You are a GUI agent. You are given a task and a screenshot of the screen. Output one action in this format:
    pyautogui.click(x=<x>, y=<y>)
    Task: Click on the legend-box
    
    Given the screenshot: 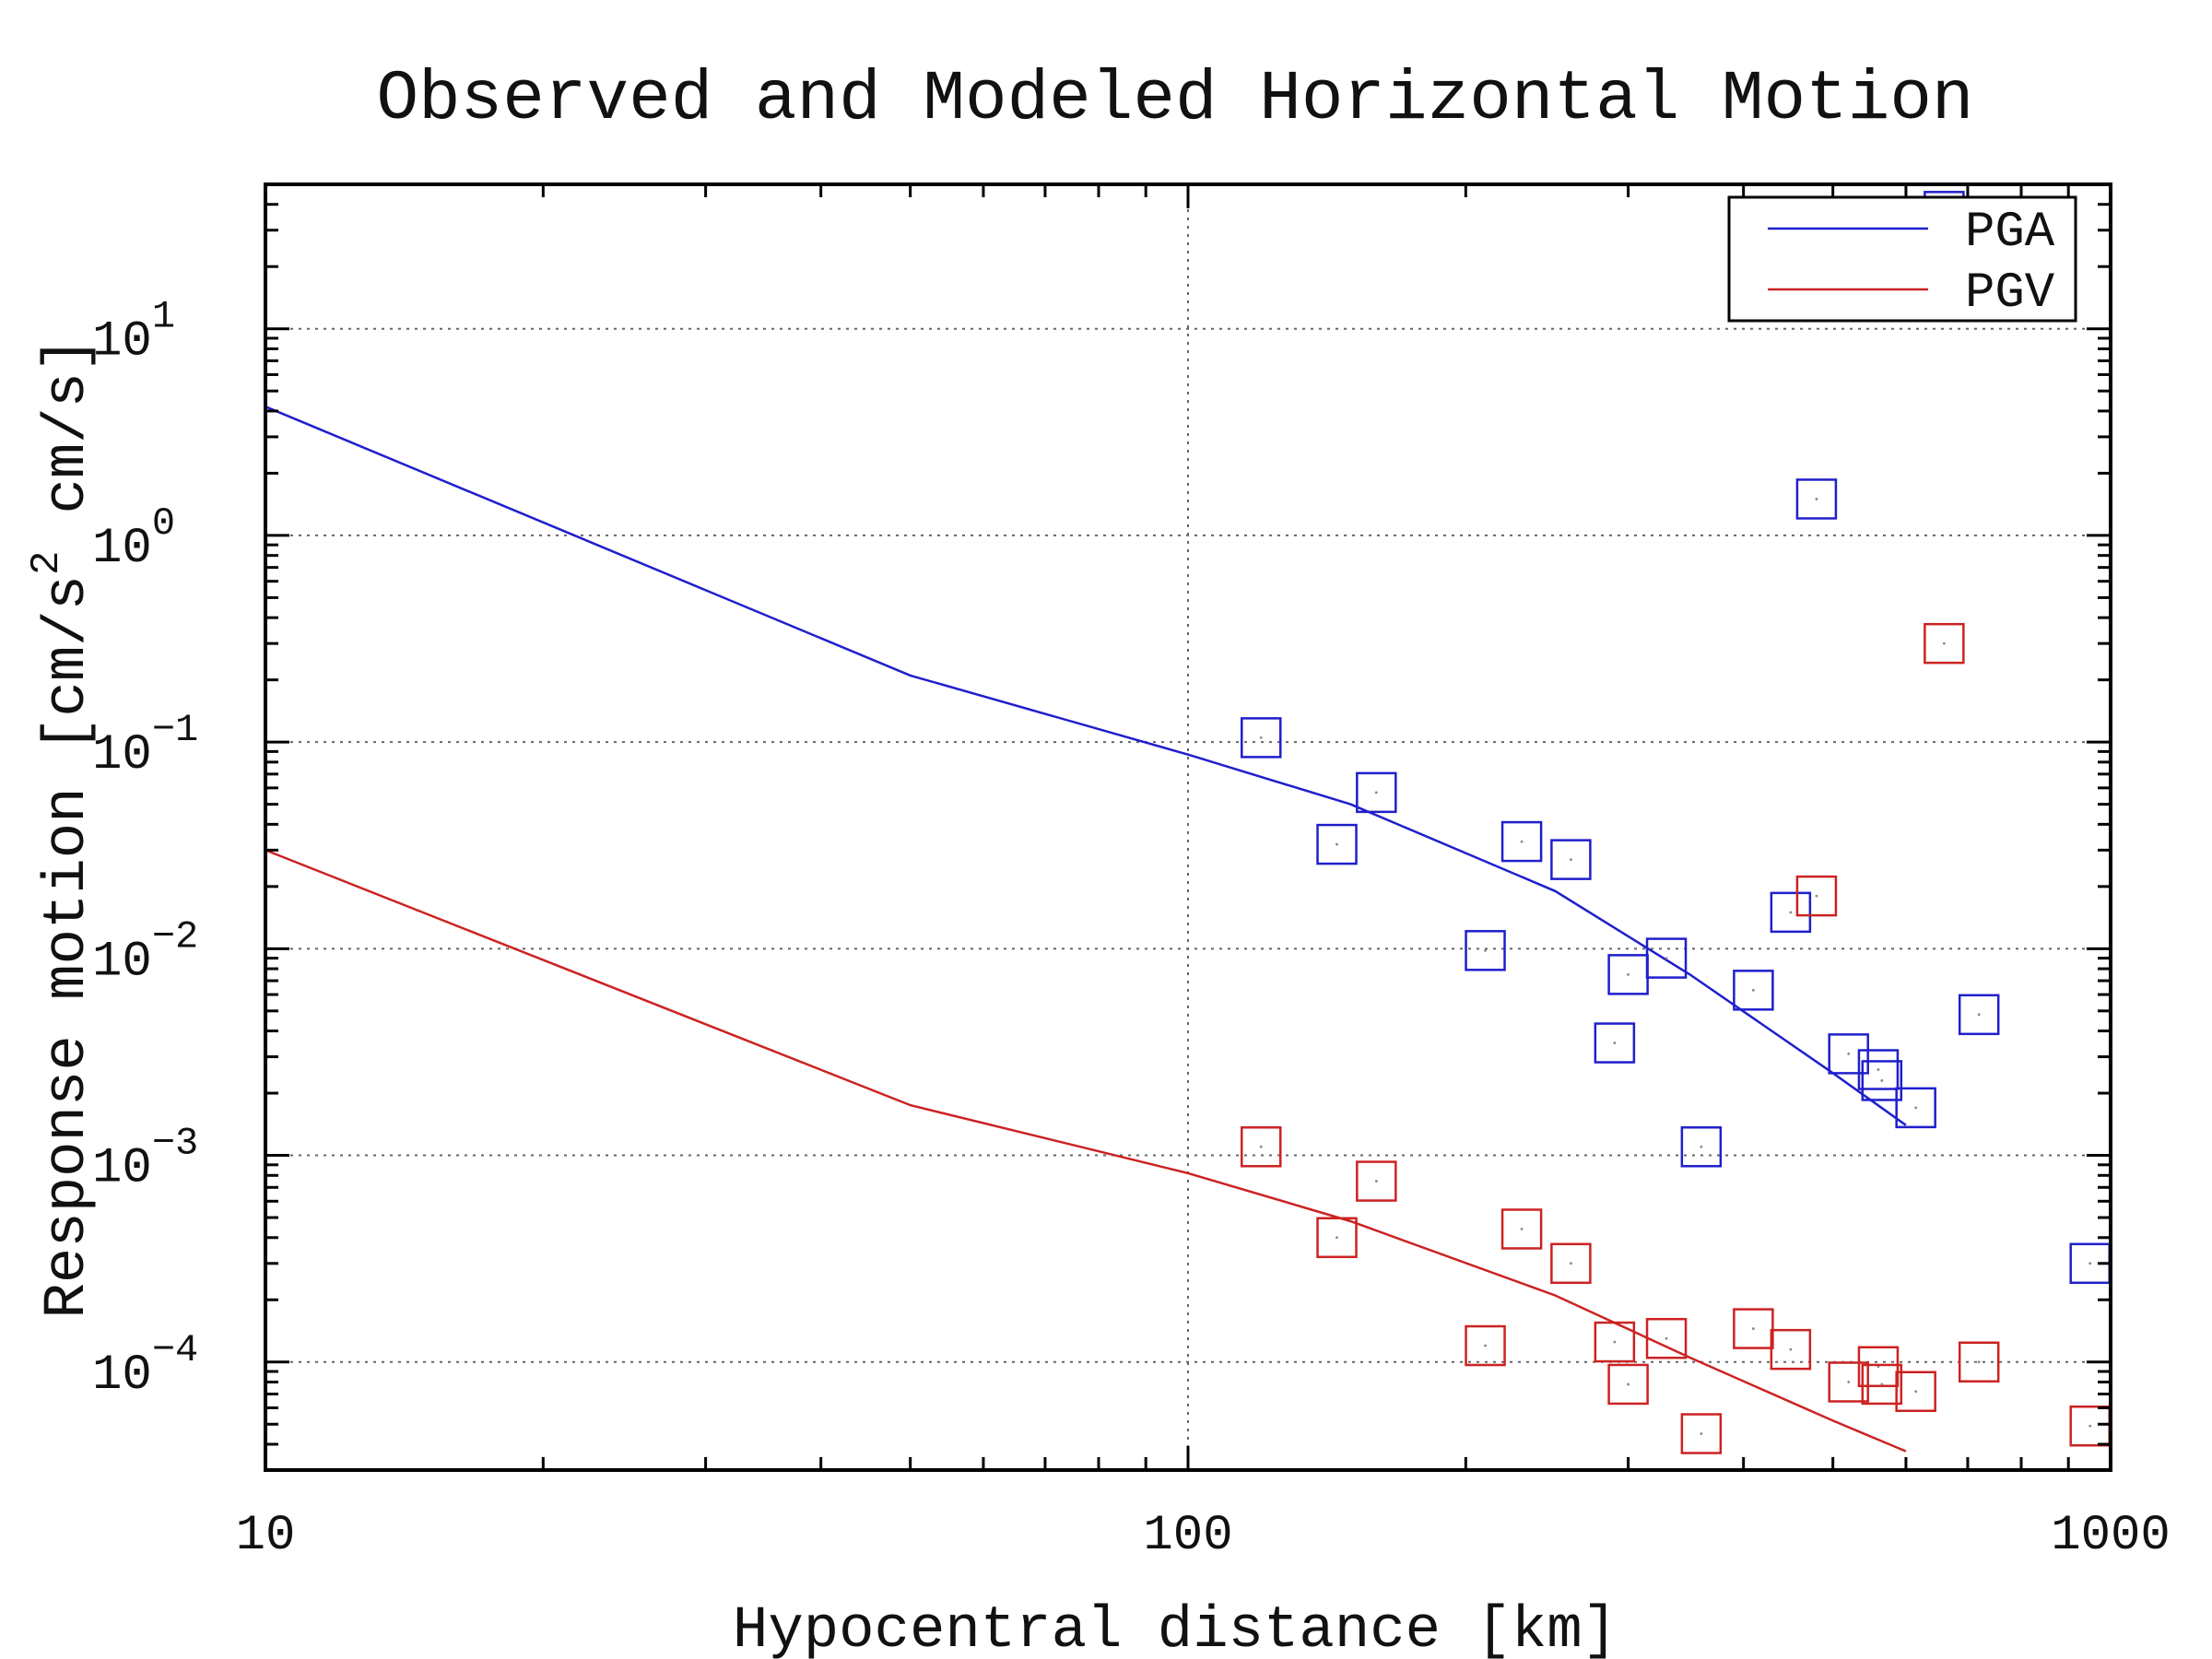 What is the action you would take?
    pyautogui.click(x=1902, y=259)
    